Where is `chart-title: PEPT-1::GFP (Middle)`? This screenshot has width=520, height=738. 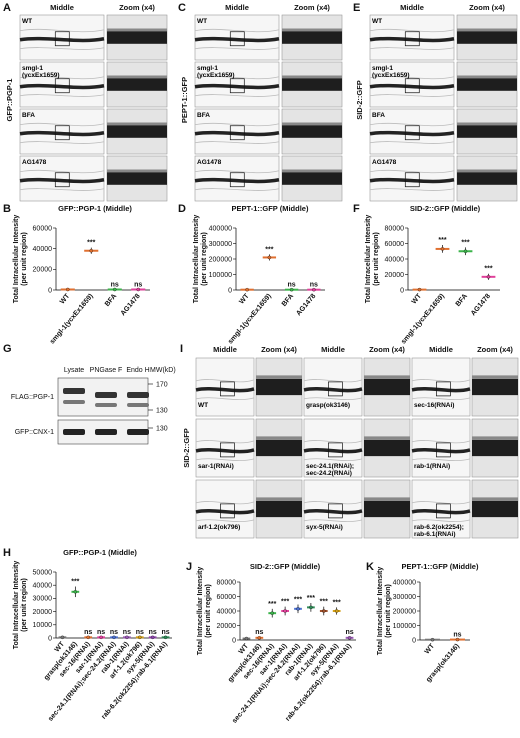 chart-title: PEPT-1::GFP (Middle) is located at coordinates (270, 208).